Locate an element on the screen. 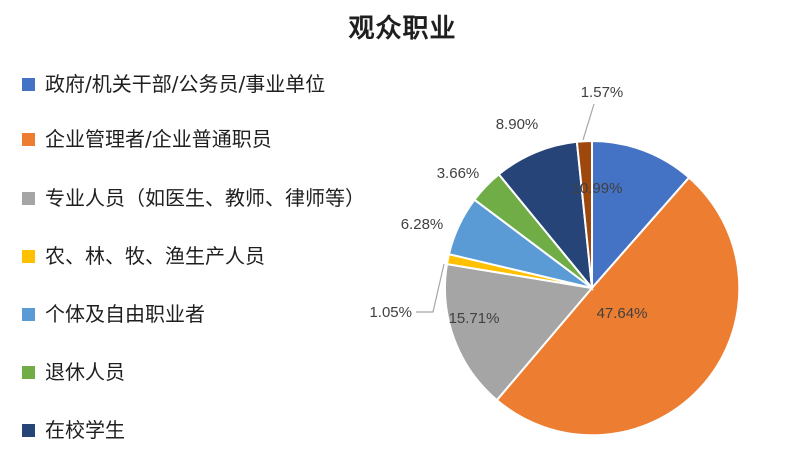 The height and width of the screenshot is (466, 805). legend-label: 退休人员 is located at coordinates (85, 372).